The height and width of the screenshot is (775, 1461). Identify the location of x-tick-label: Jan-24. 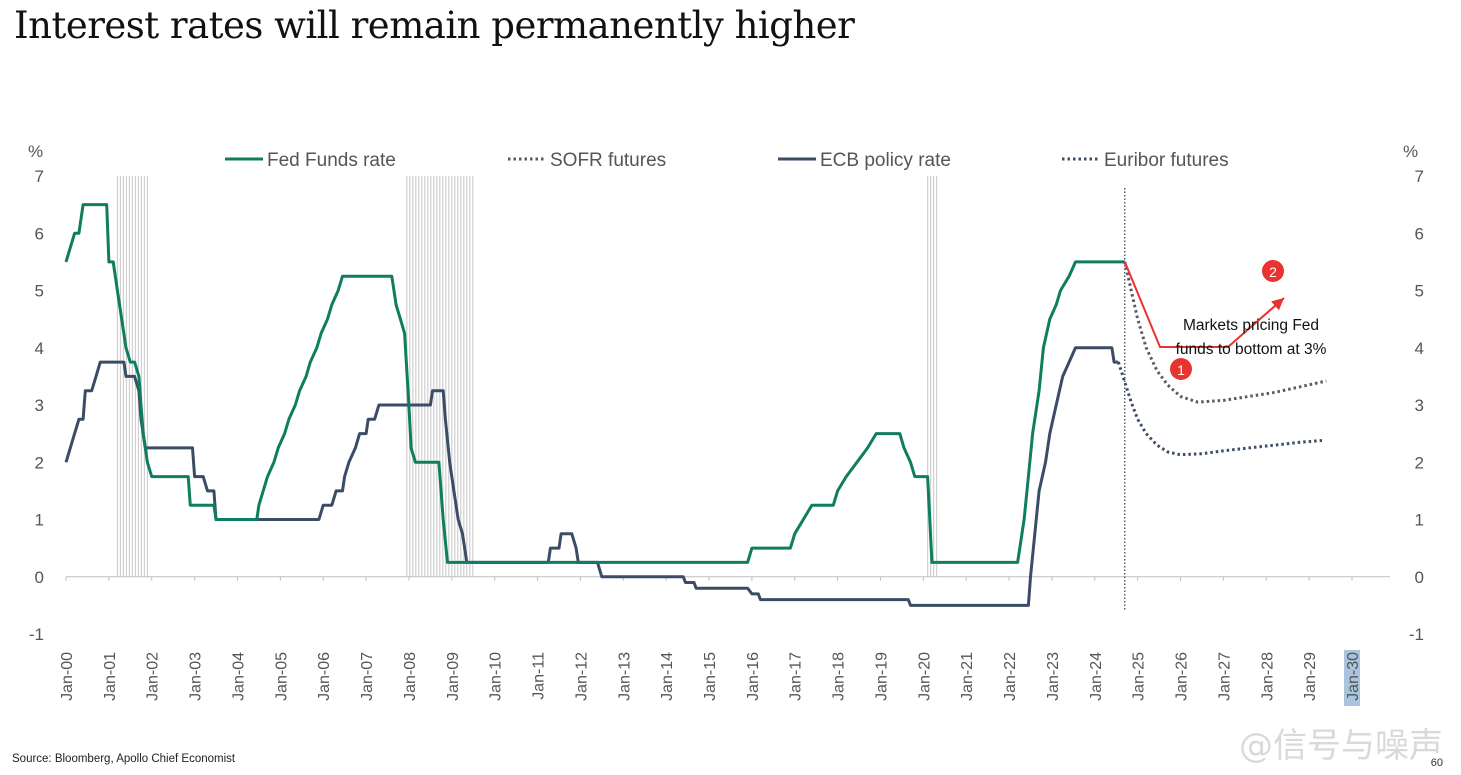
(1096, 676).